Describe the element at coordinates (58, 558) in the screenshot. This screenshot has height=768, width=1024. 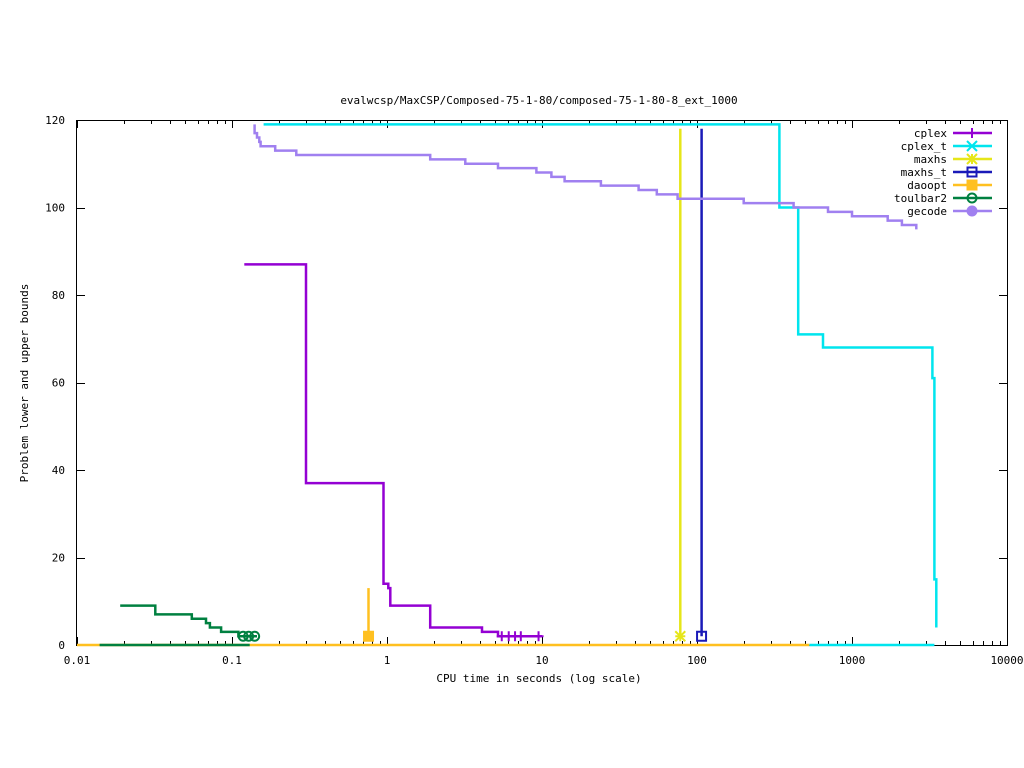
I see `y-tick-label: 20` at that location.